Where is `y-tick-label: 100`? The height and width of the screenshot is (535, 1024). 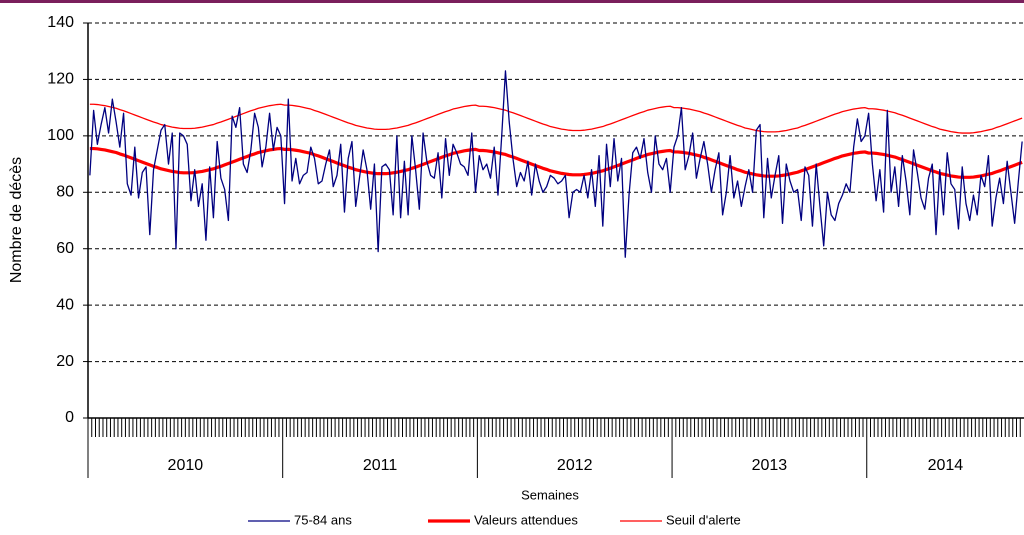
y-tick-label: 100 is located at coordinates (60, 135).